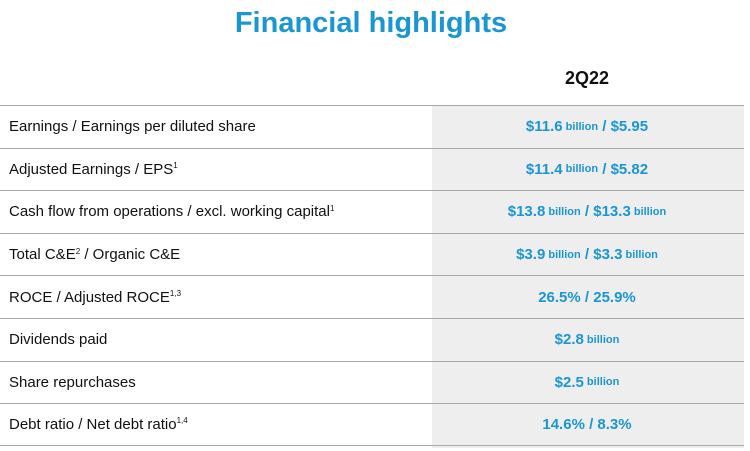  Describe the element at coordinates (587, 382) in the screenshot. I see `row-value: $2.5 billion` at that location.